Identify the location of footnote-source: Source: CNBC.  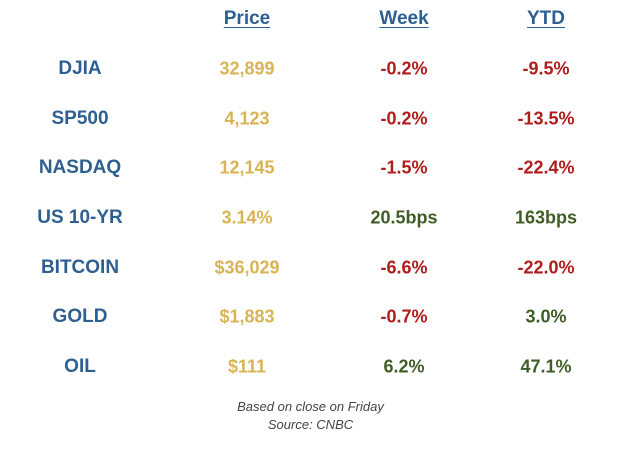
(310, 424).